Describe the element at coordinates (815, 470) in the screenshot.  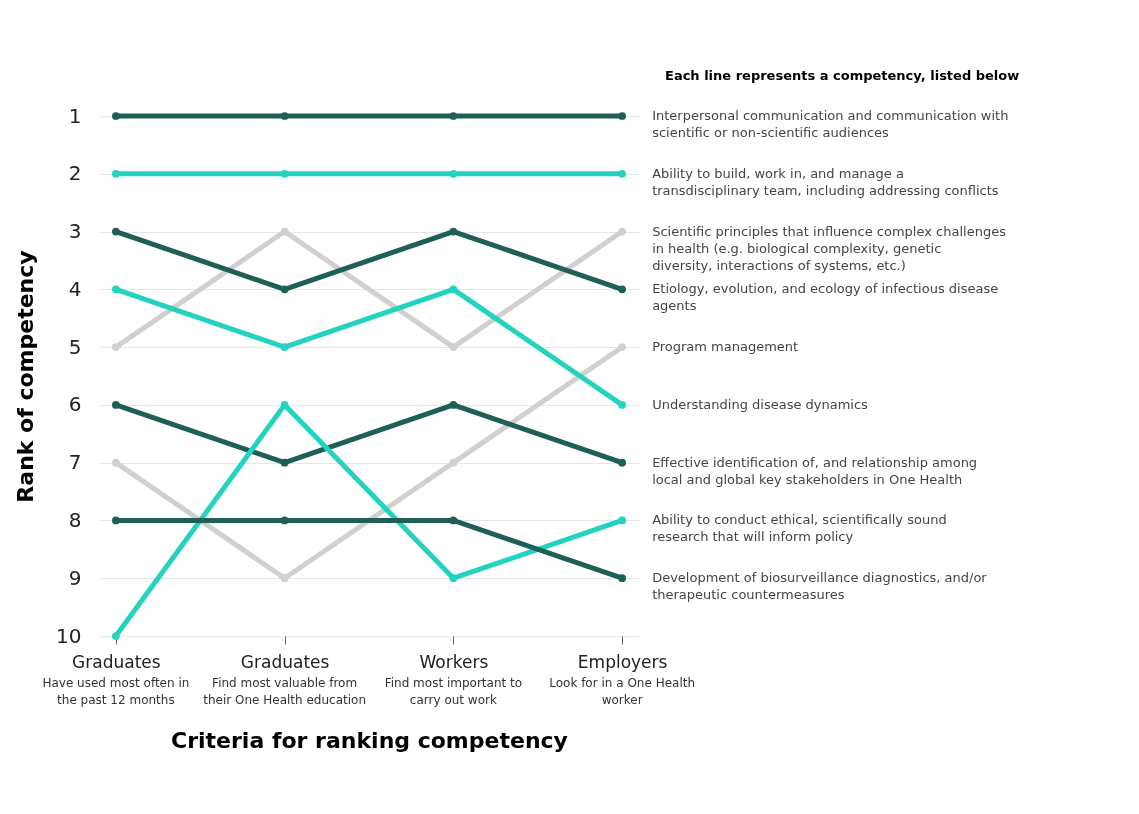
I see `text: Effective identification of, and relationship among local and global key stakeholders in One Health` at that location.